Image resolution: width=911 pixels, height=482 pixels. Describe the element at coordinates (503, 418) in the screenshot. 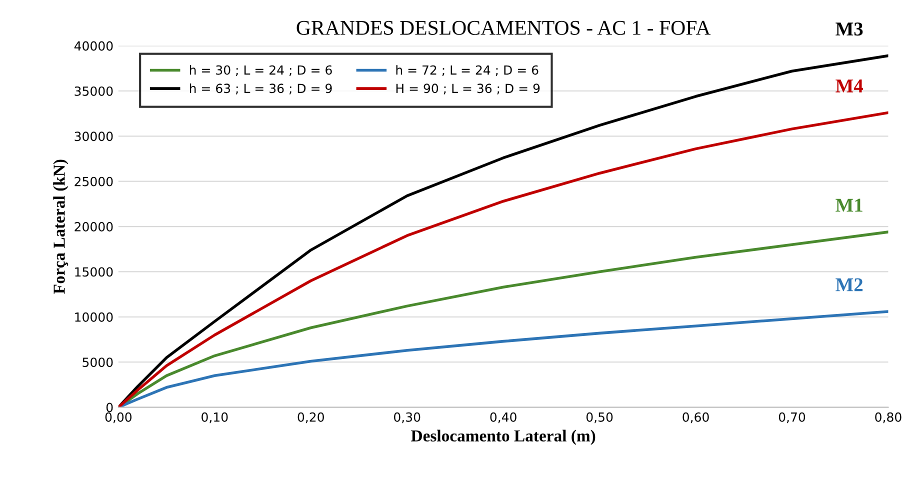

I see `x-tick-label: 0,40` at that location.